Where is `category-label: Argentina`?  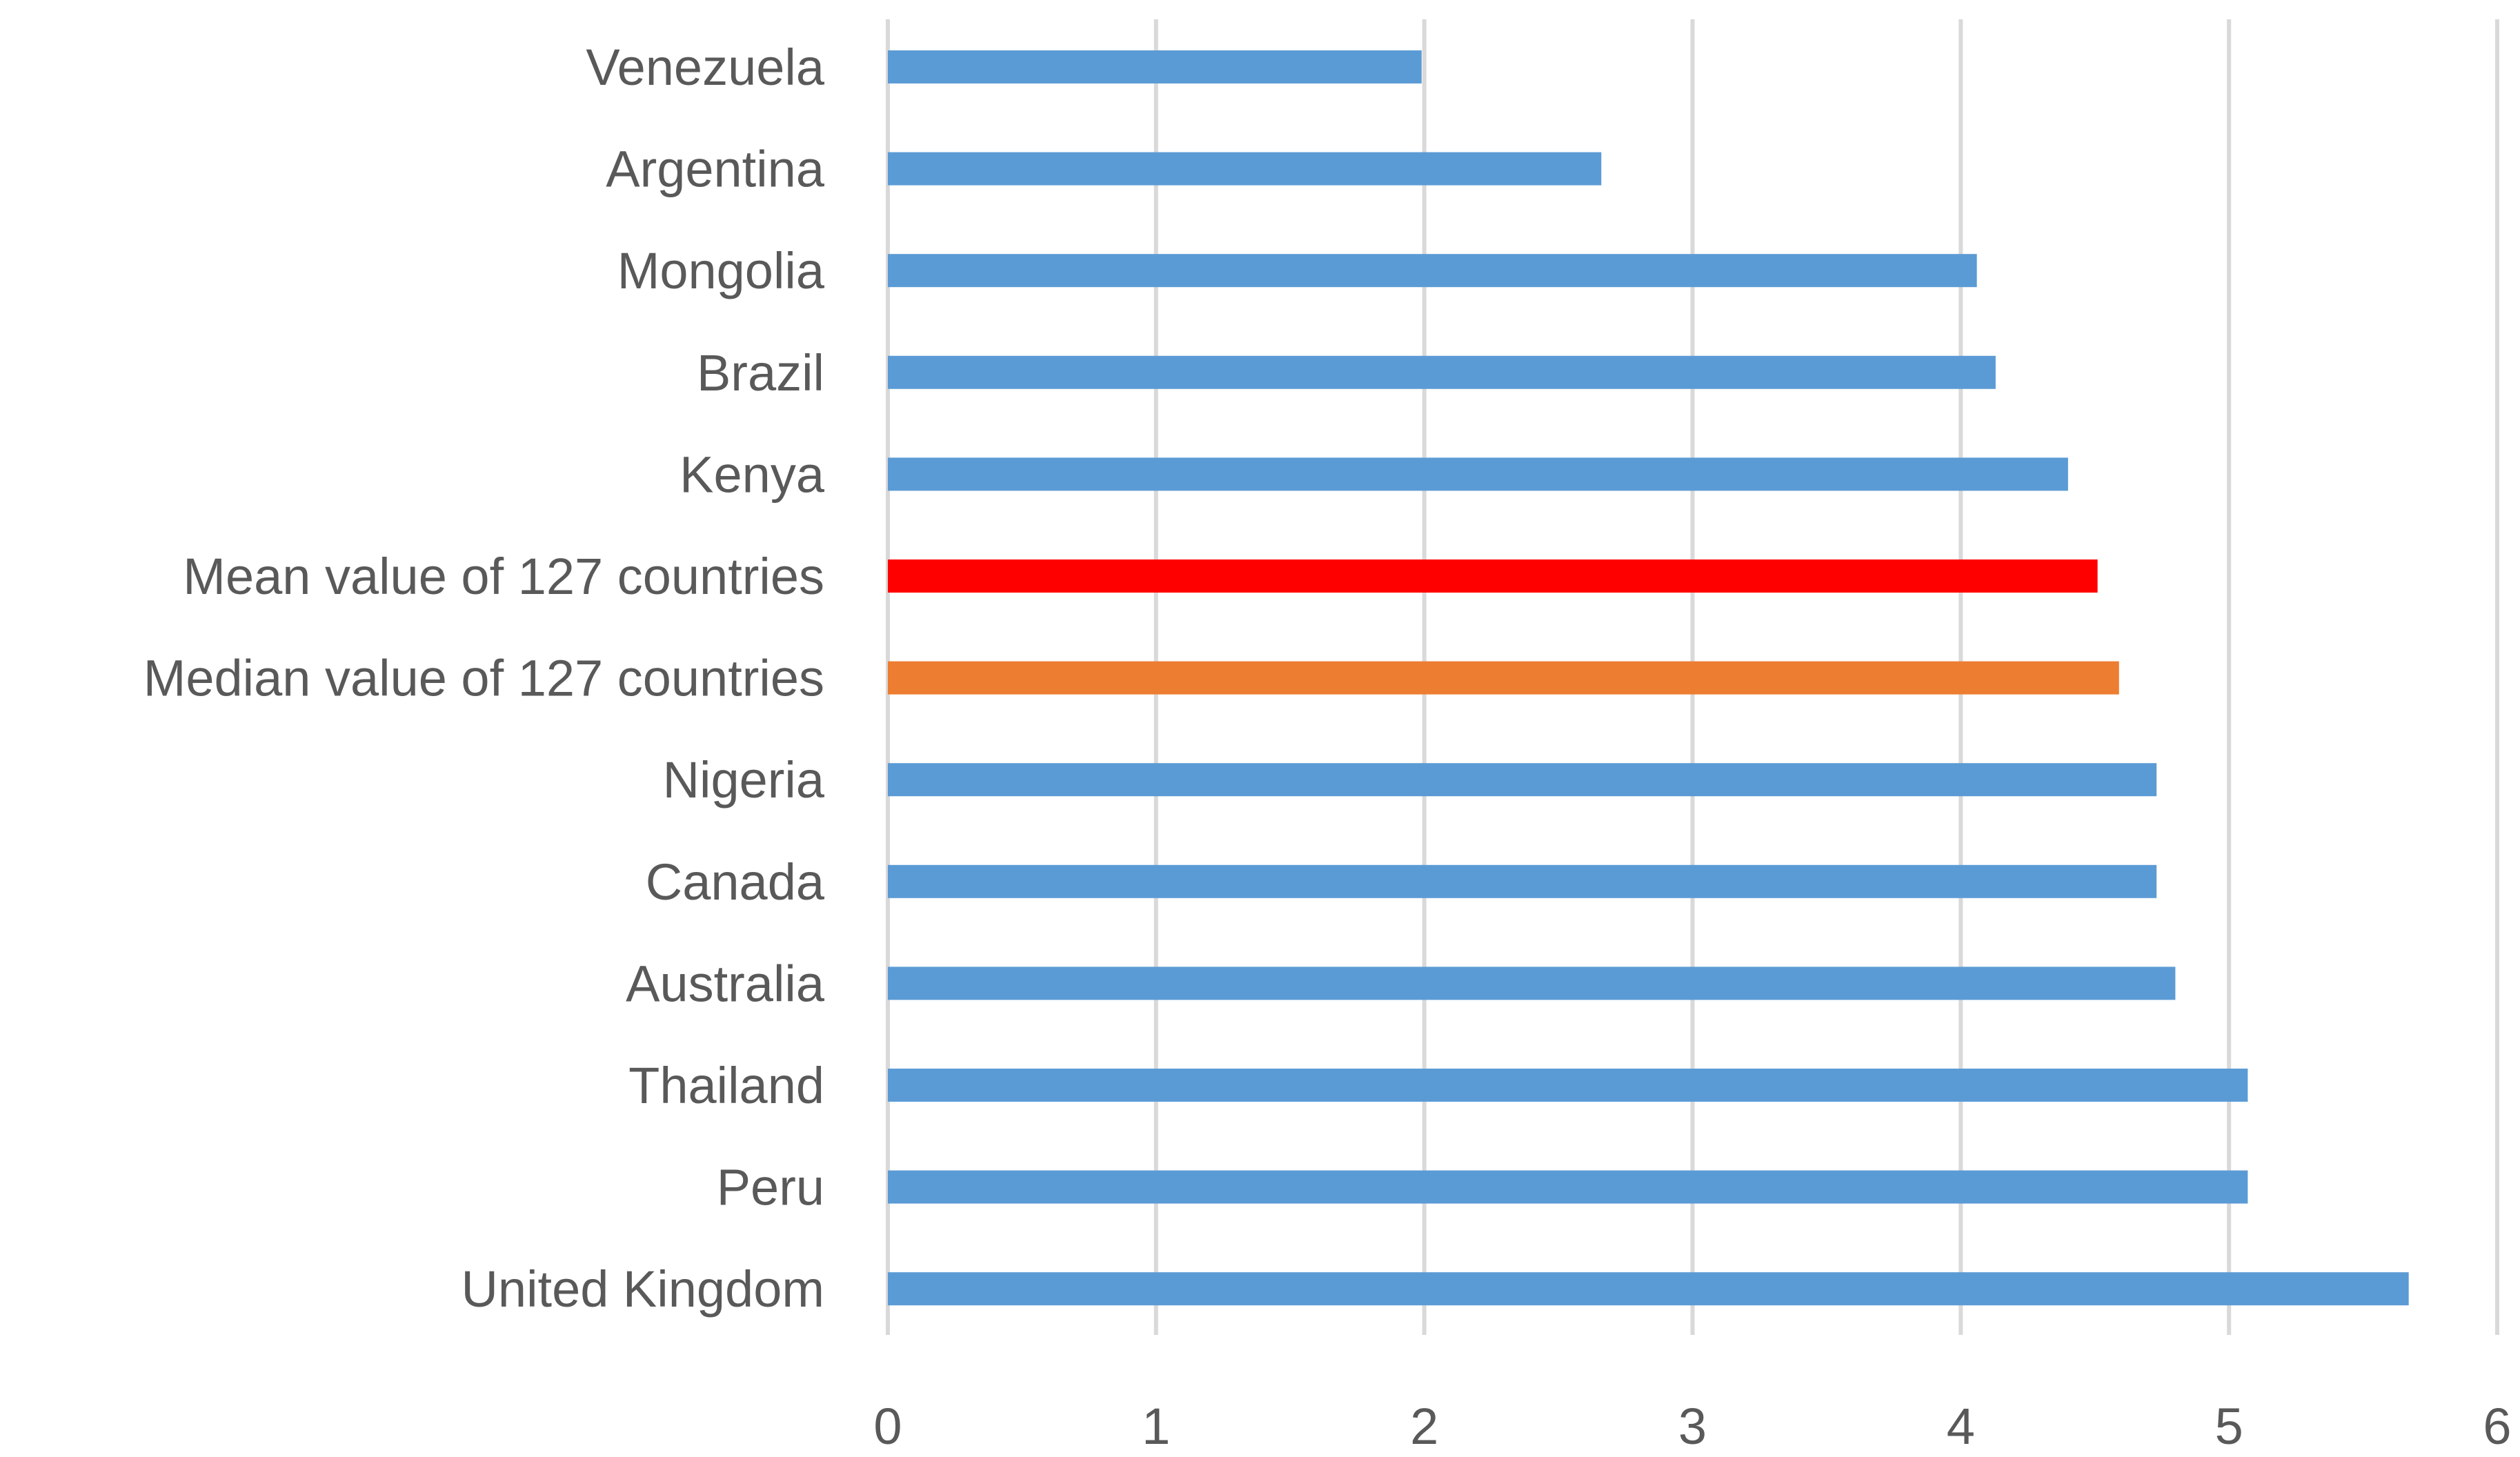 category-label: Argentina is located at coordinates (715, 169).